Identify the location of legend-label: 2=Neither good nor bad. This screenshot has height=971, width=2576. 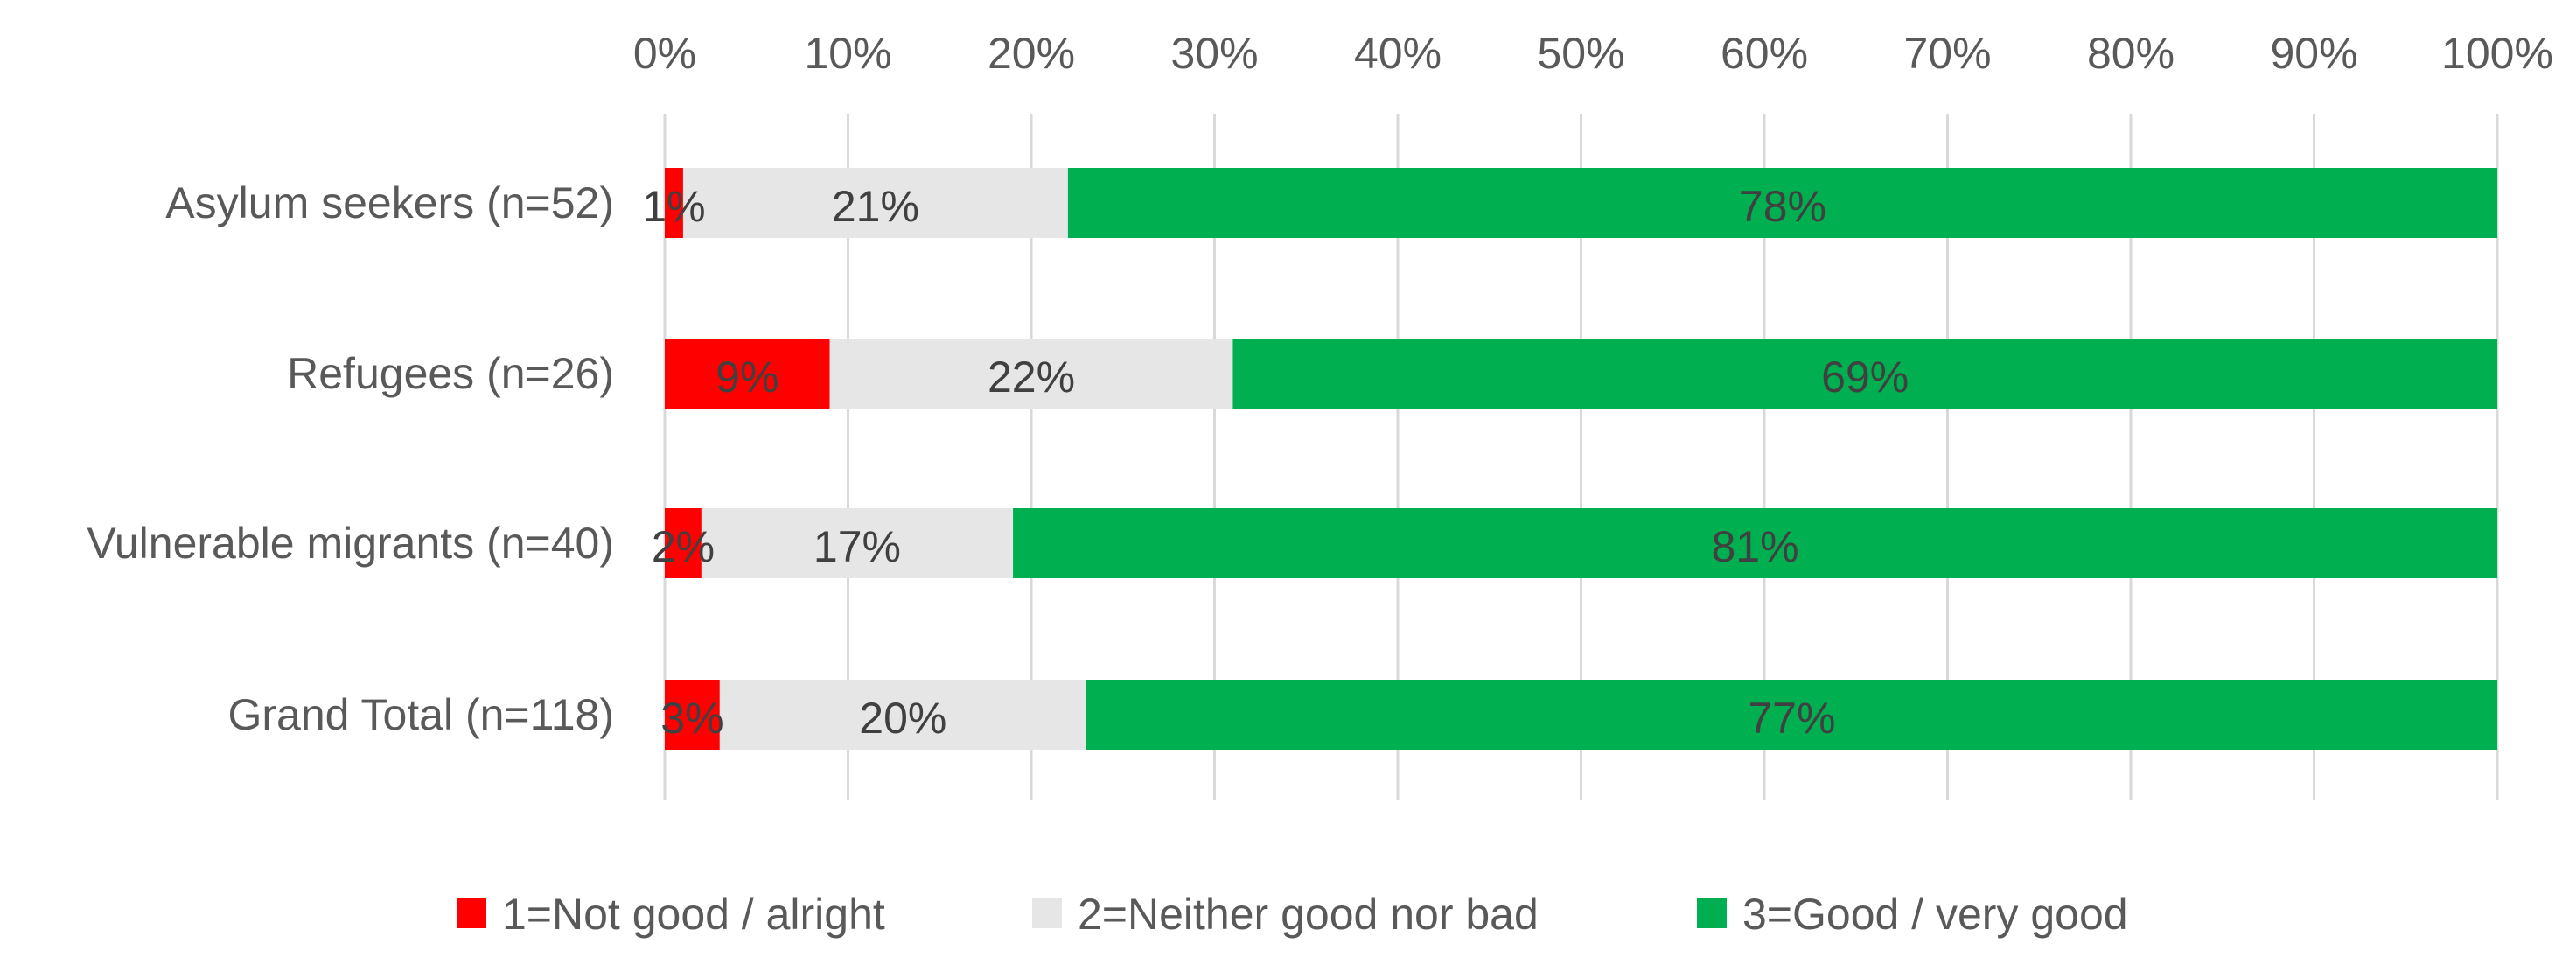
(1308, 914).